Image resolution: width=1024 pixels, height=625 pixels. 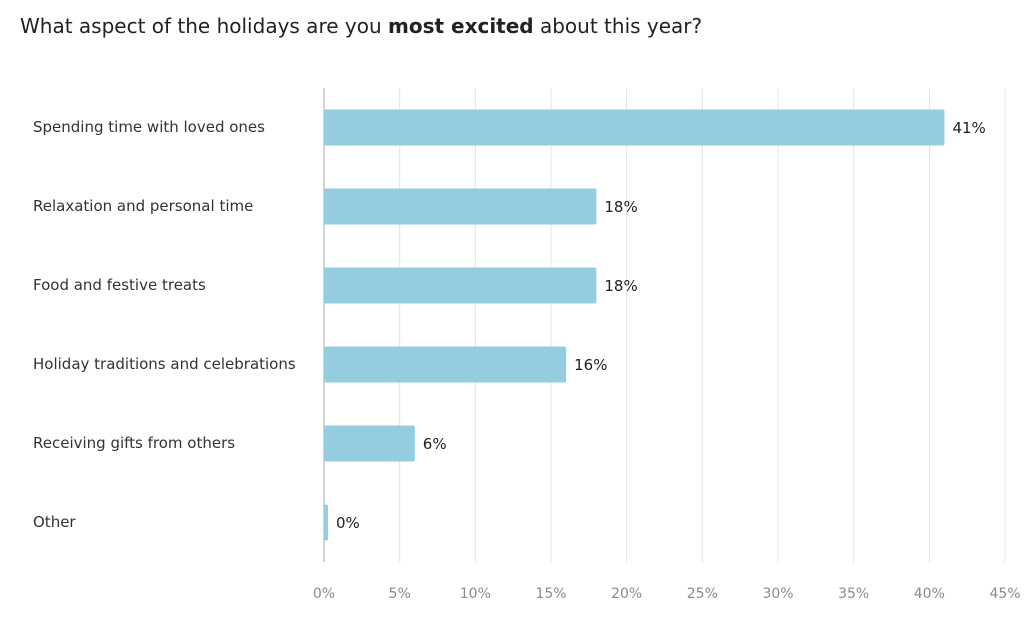 I want to click on x-tick-label: 30%, so click(x=777, y=594).